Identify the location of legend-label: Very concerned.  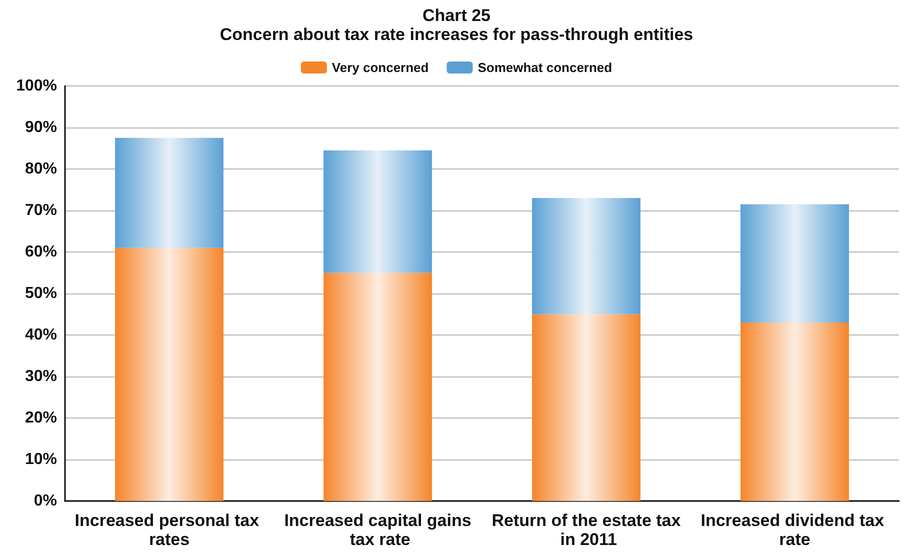
(380, 67).